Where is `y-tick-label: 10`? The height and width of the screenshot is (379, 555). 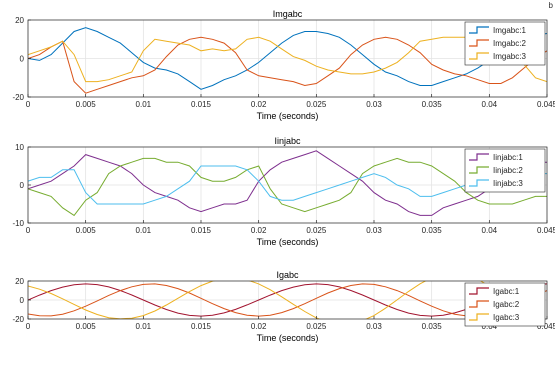 y-tick-label: 10 is located at coordinates (19, 147).